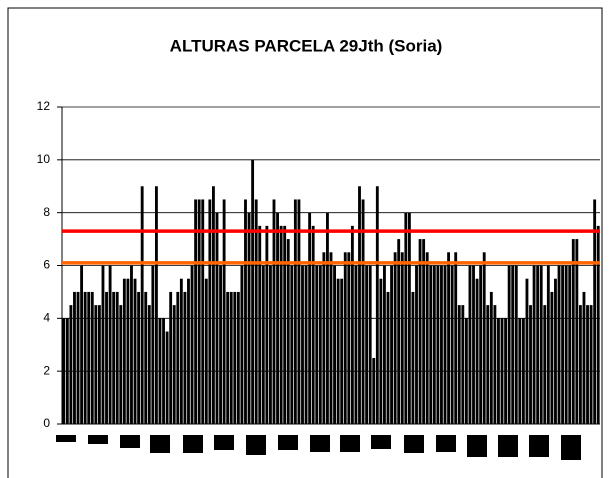 The image size is (609, 478). Describe the element at coordinates (46, 265) in the screenshot. I see `y-tick-label: 6` at that location.